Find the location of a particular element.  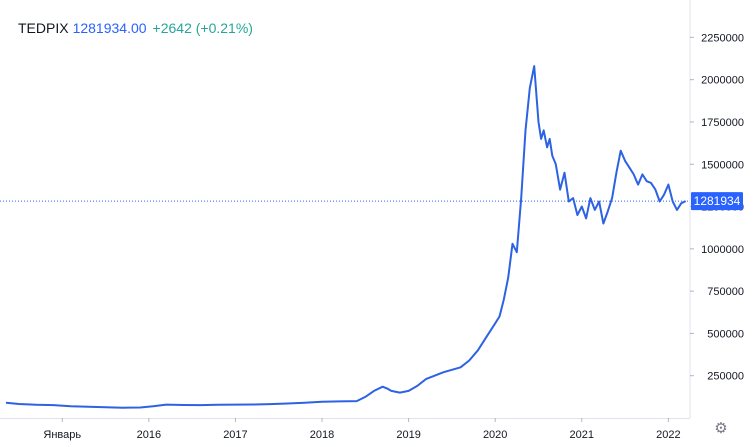

price-tag is located at coordinates (717, 201).